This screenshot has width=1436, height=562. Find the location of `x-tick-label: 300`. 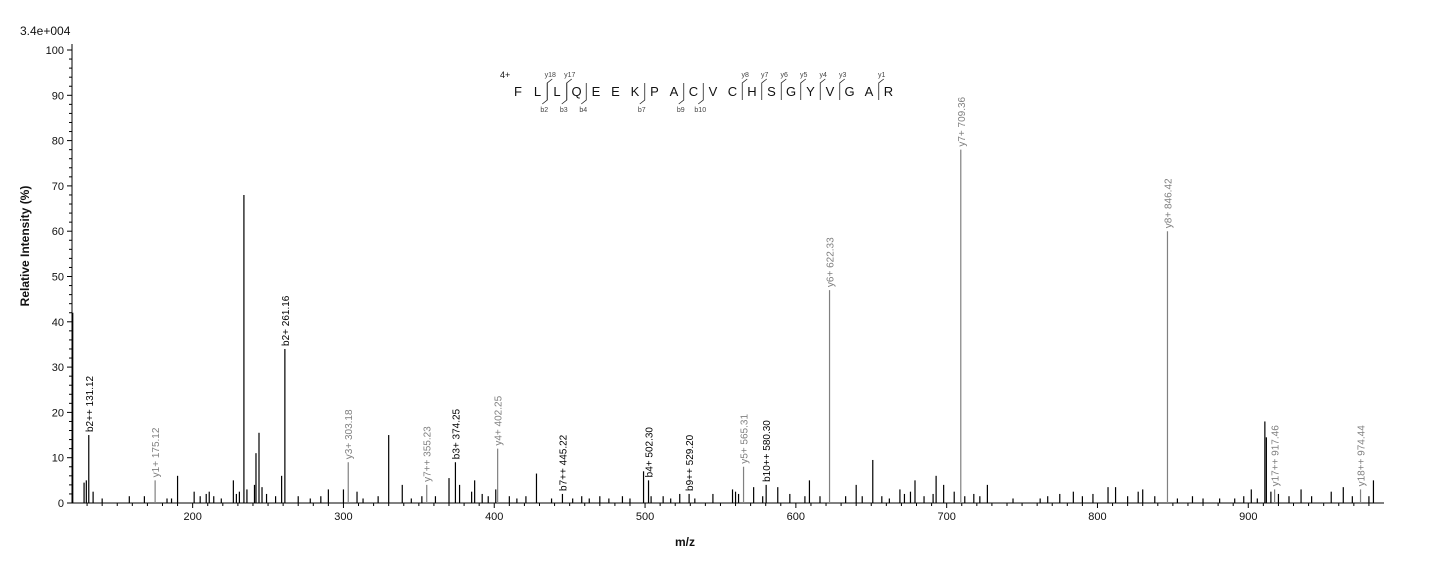

x-tick-label: 300 is located at coordinates (343, 517).